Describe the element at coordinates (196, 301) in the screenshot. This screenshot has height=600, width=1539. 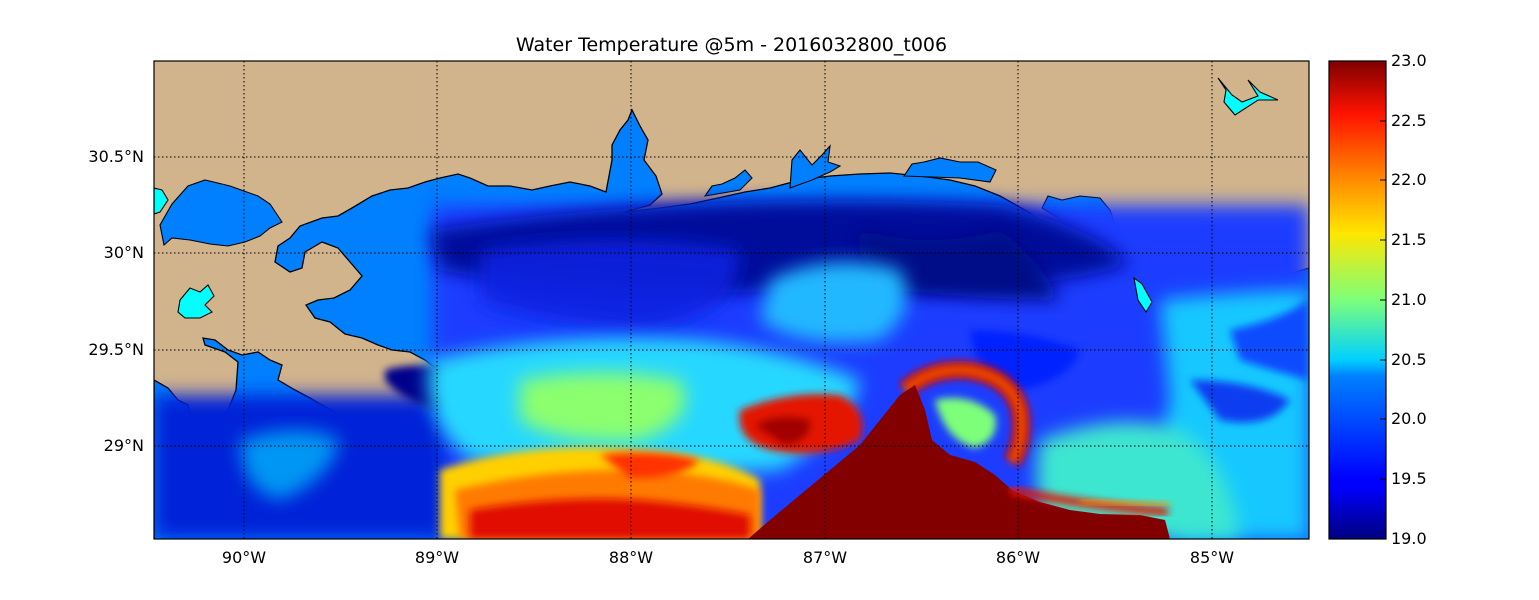
I see `lake-maurepas` at that location.